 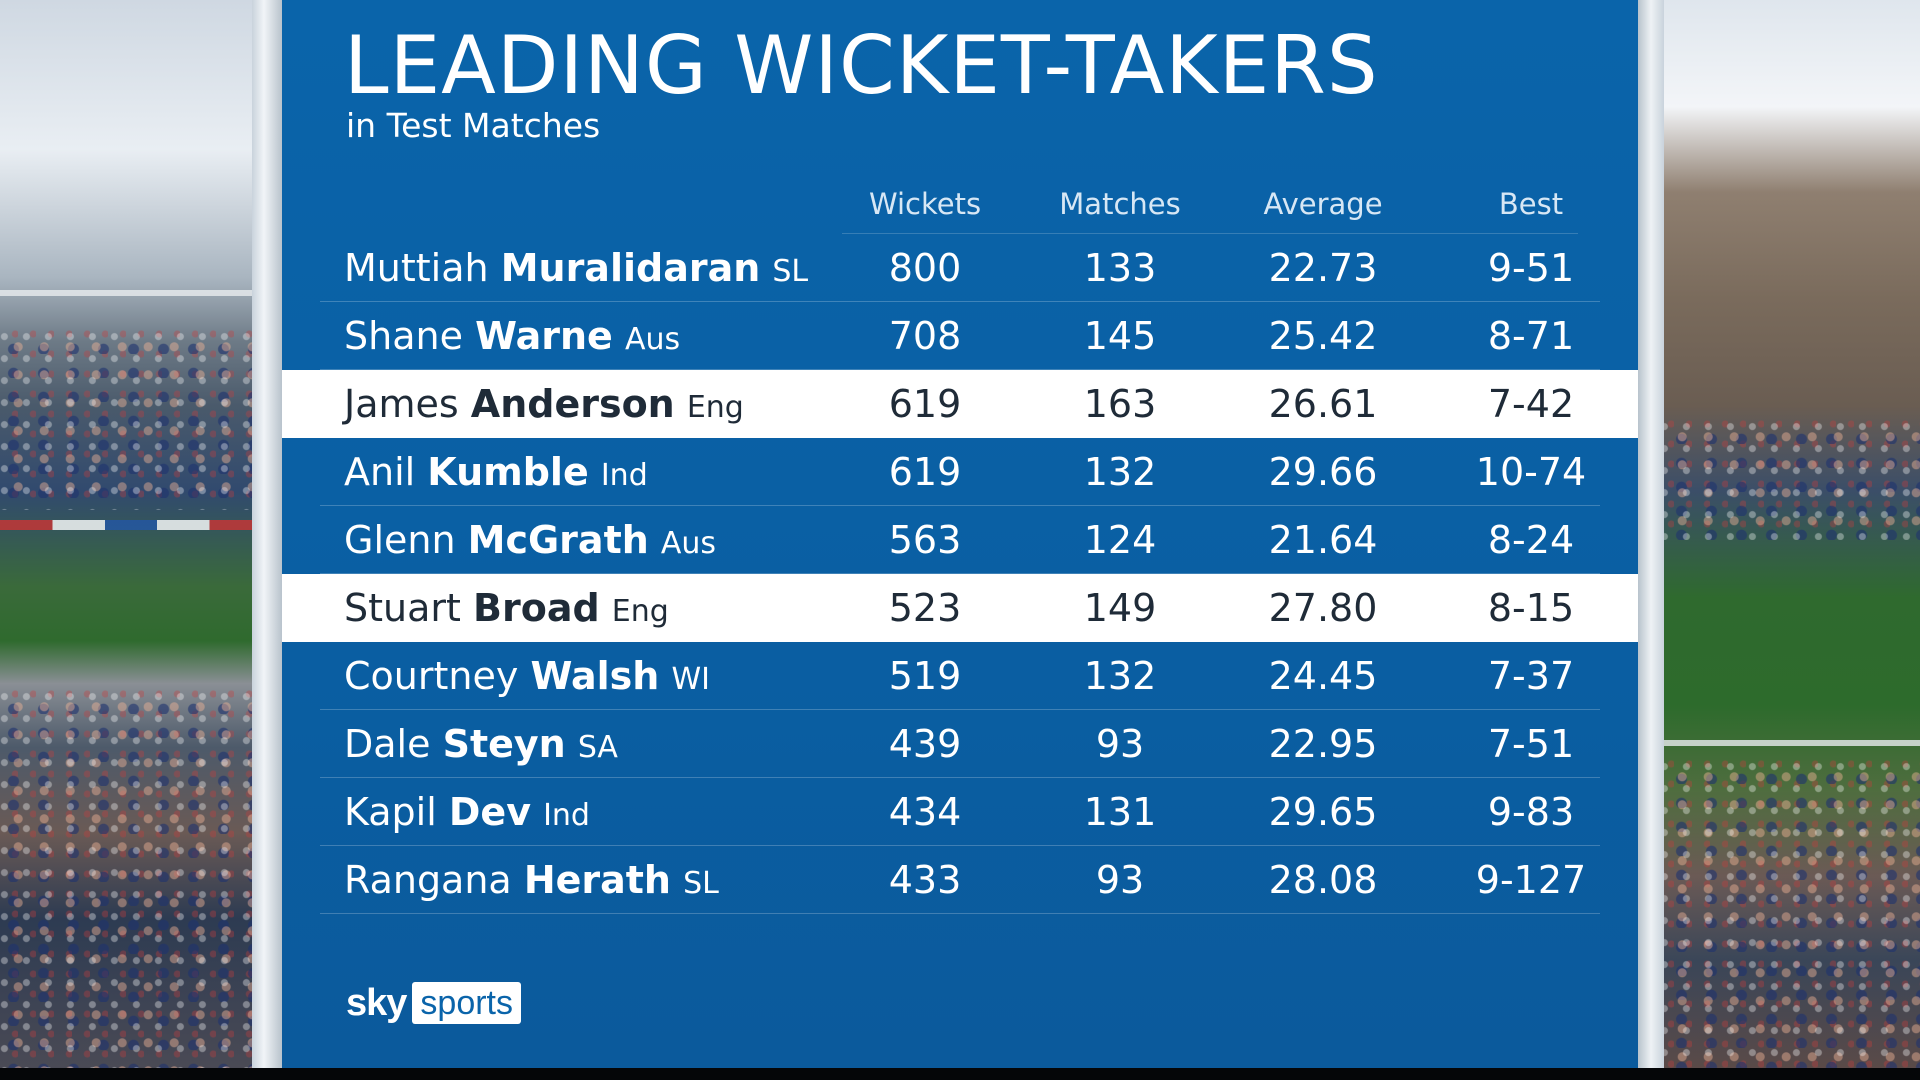 I want to click on cell-best: 8-15, so click(x=1531, y=608).